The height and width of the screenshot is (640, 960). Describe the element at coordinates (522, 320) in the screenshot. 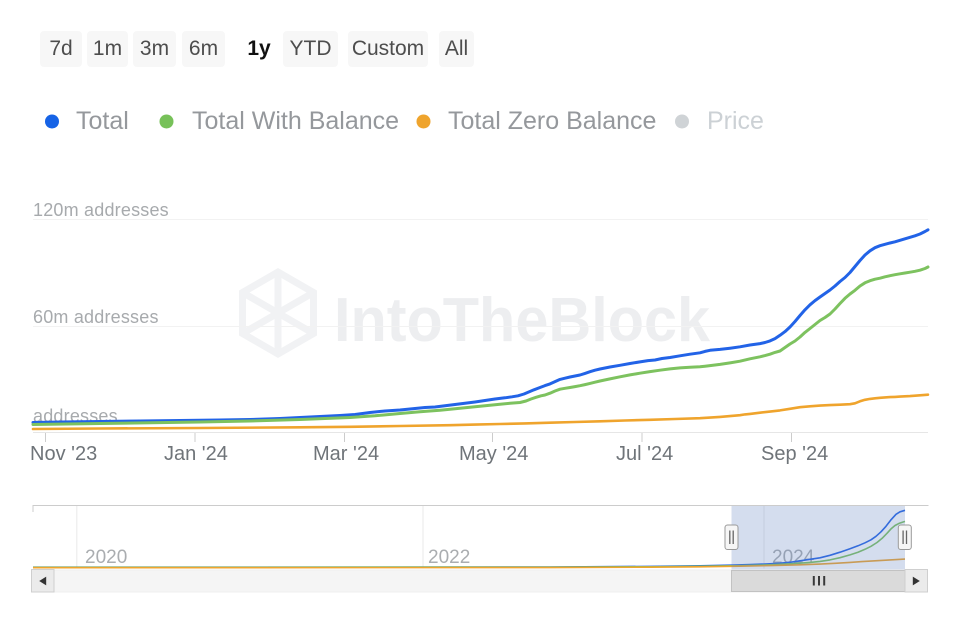

I see `svg-text: IntoTheBlock` at that location.